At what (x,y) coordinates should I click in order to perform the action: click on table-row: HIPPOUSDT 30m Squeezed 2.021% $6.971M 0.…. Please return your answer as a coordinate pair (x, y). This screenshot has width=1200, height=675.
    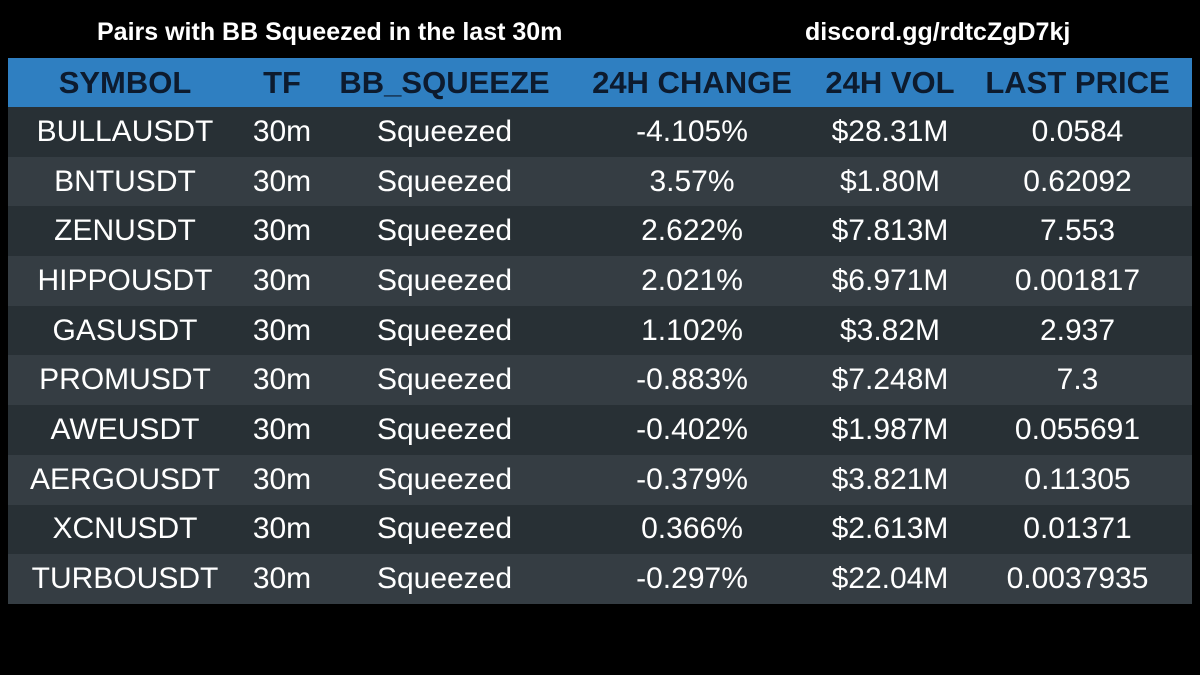
    Looking at the image, I should click on (600, 281).